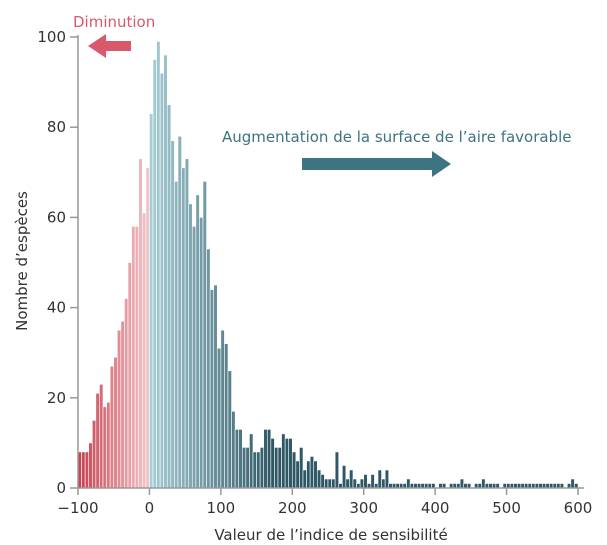 Image resolution: width=607 pixels, height=545 pixels. What do you see at coordinates (376, 164) in the screenshot?
I see `arrow-right-icon` at bounding box center [376, 164].